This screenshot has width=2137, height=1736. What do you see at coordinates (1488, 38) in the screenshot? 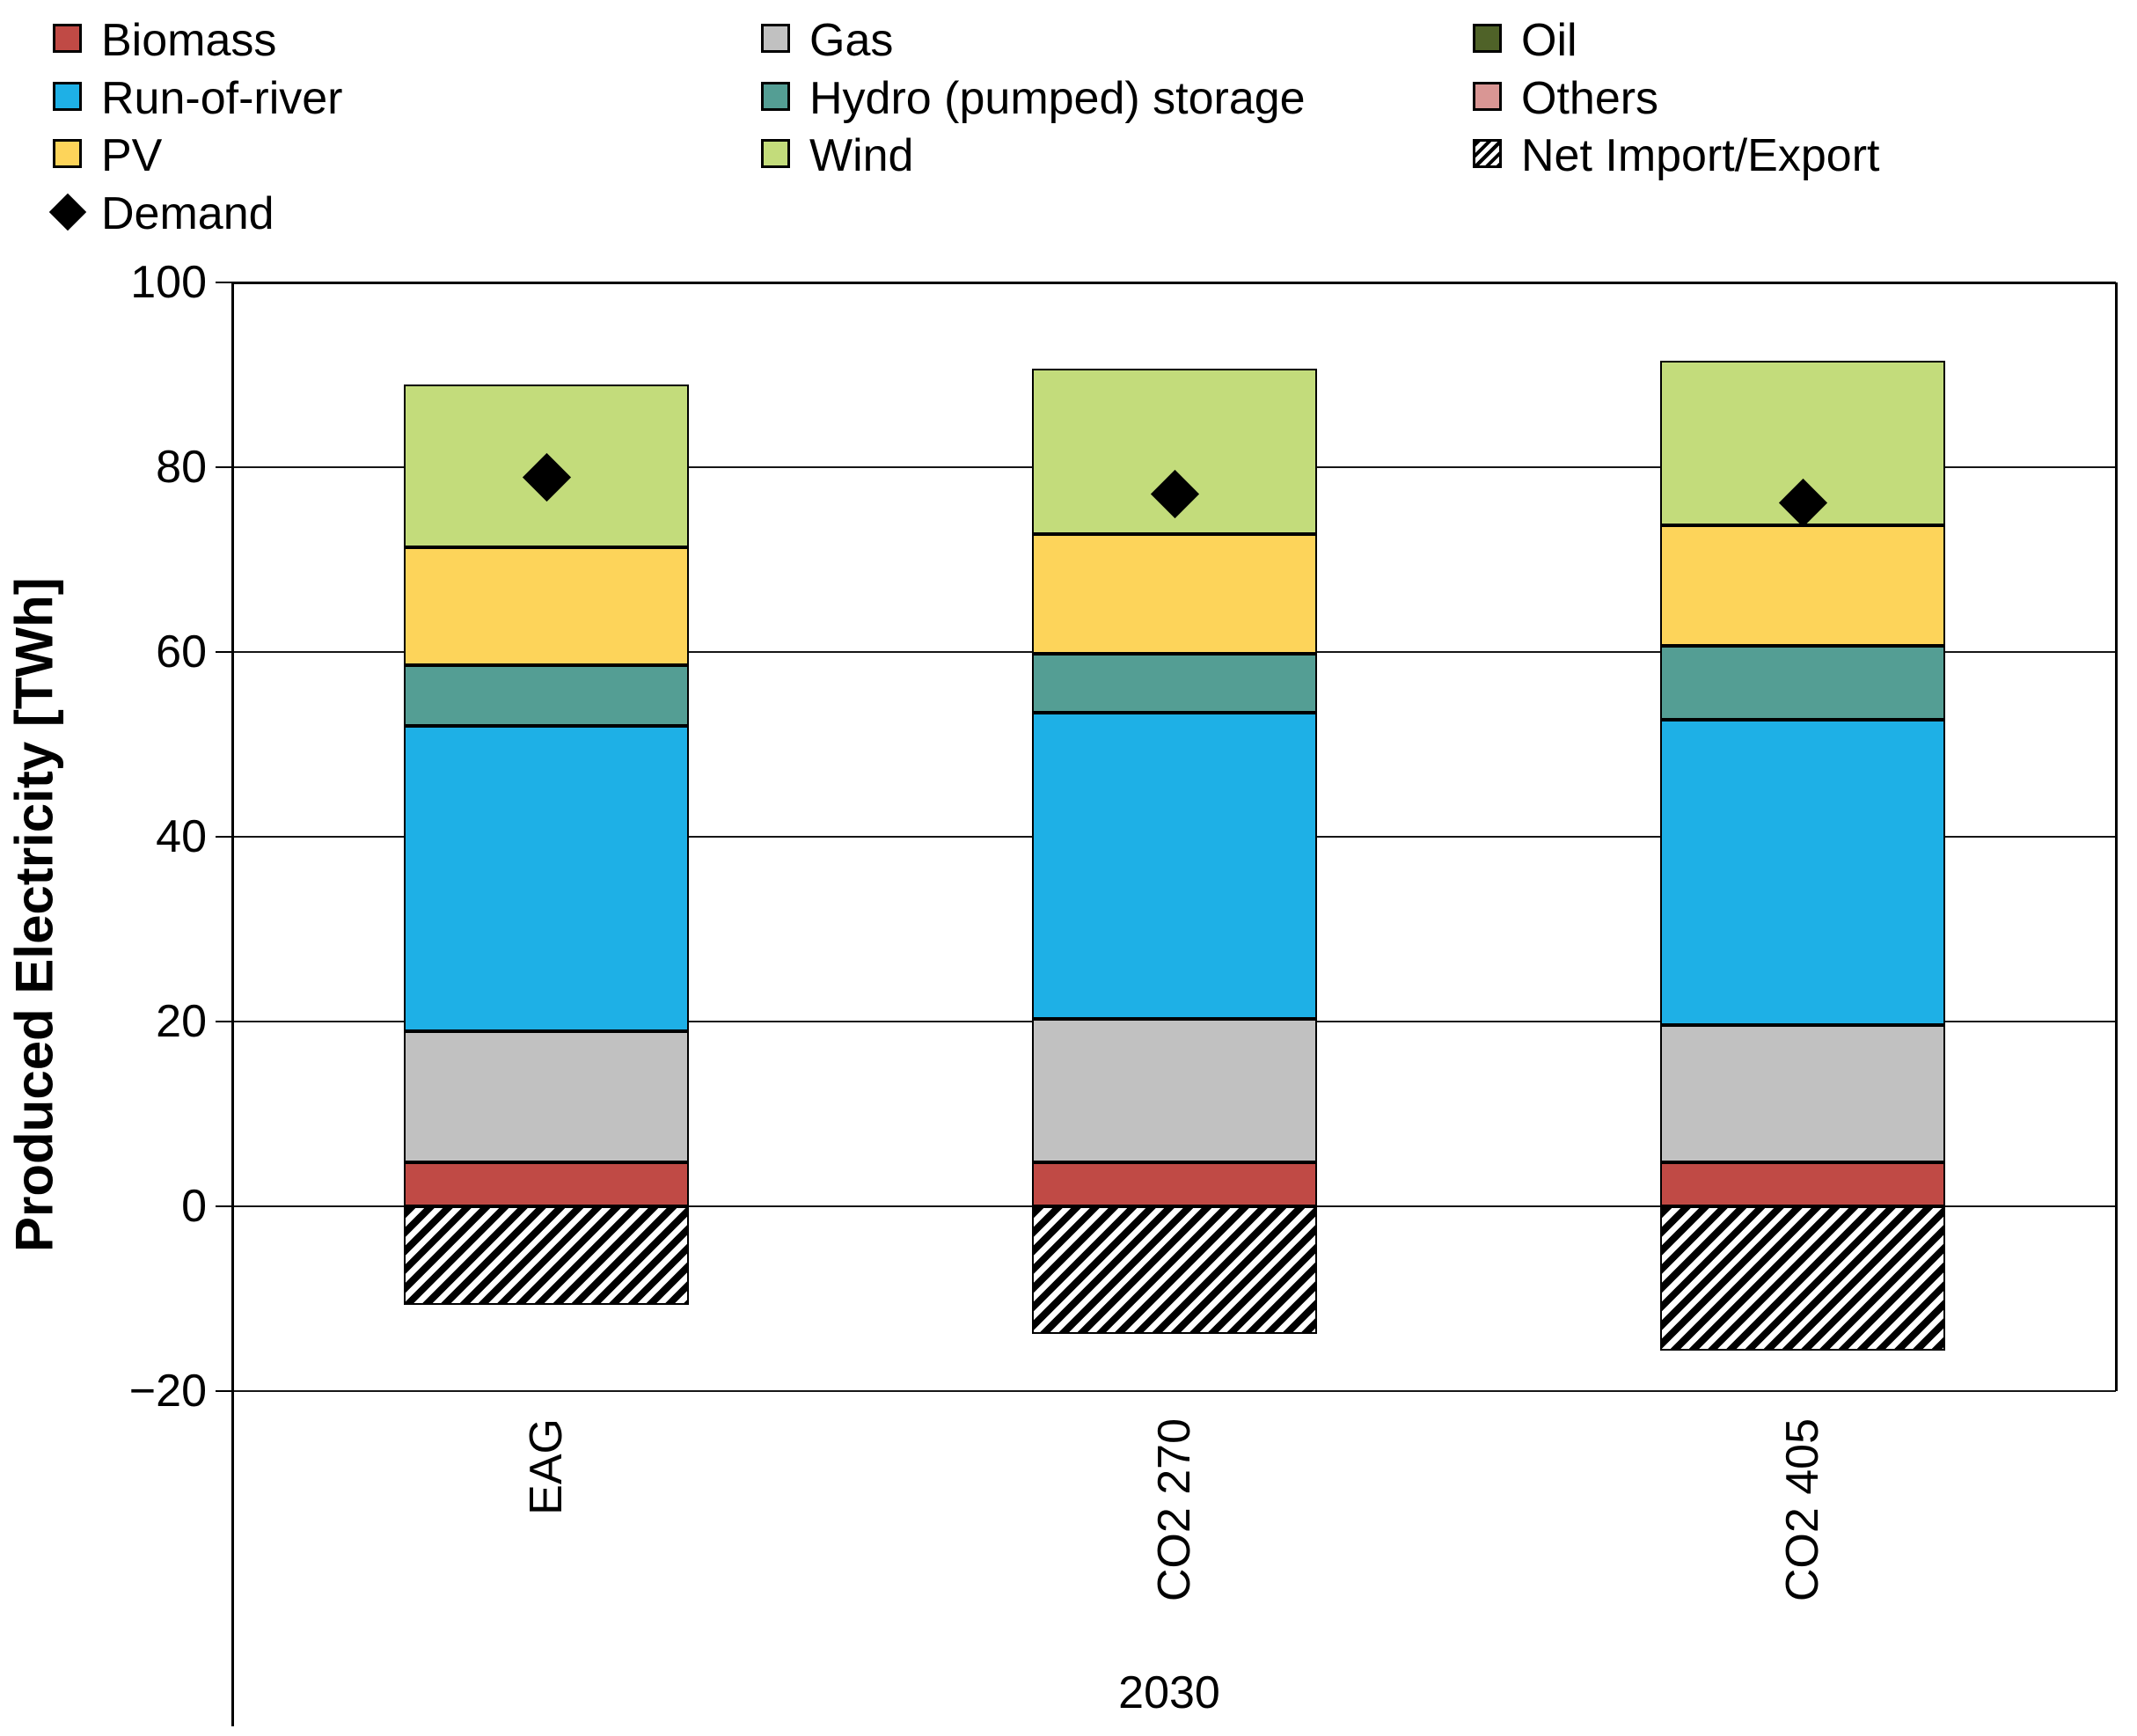
I see `legend-swatch-oil` at bounding box center [1488, 38].